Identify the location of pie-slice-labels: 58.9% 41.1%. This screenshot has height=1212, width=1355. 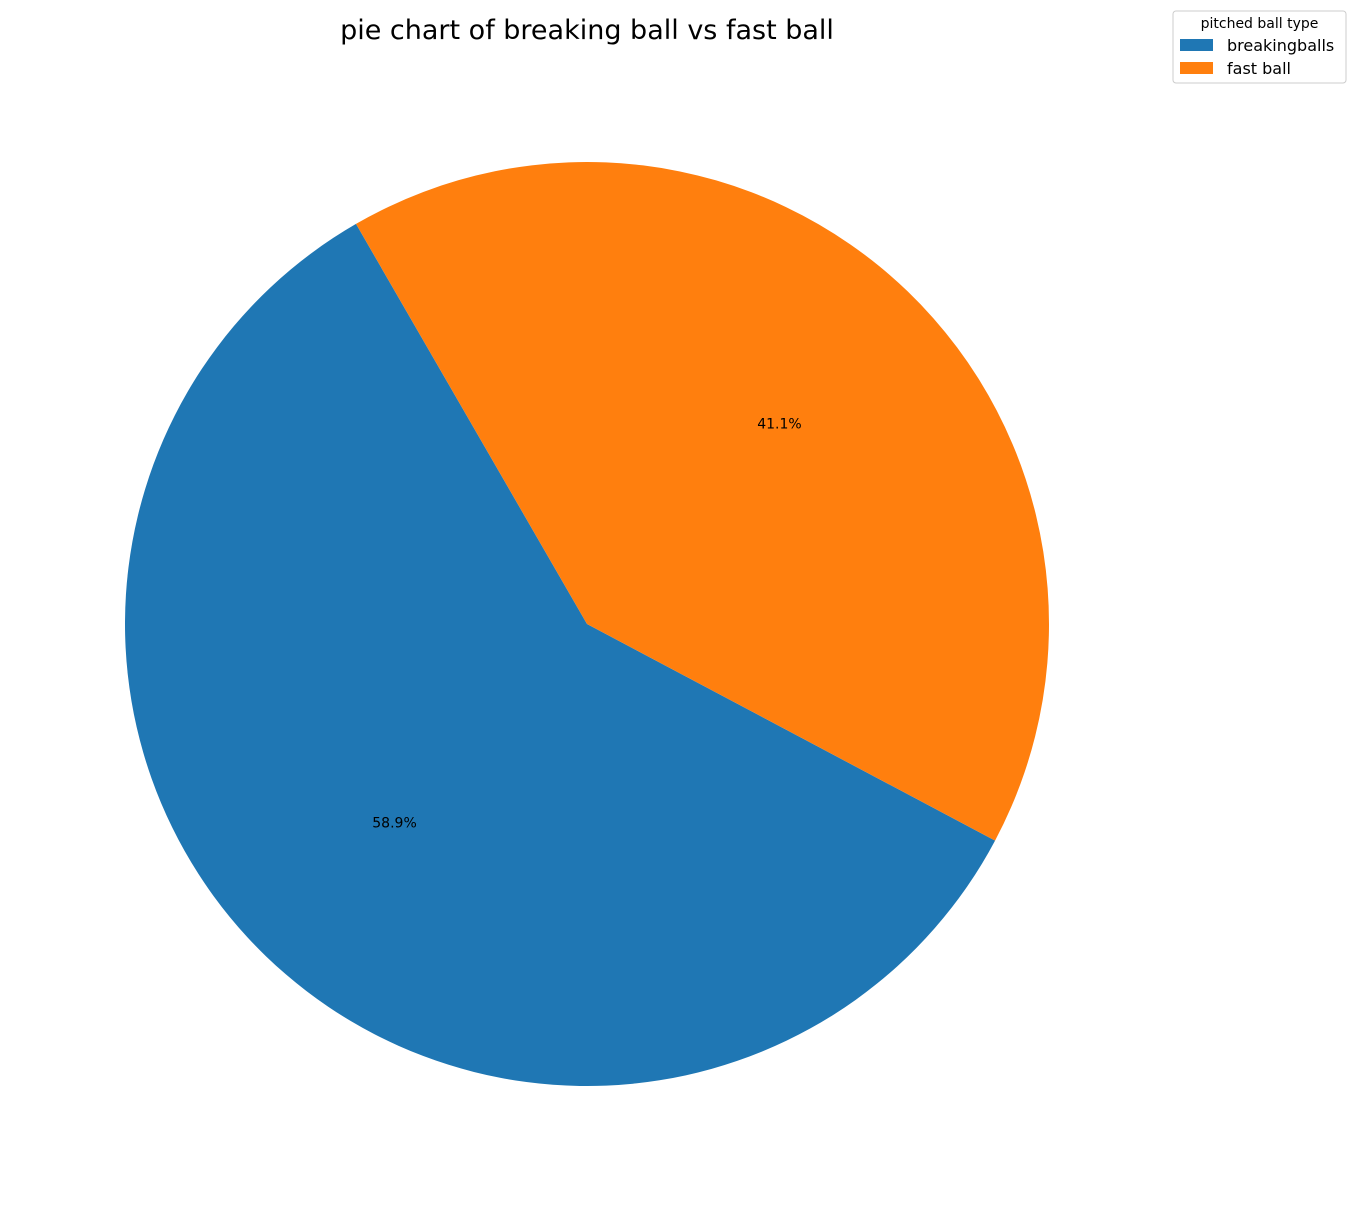
(586, 624).